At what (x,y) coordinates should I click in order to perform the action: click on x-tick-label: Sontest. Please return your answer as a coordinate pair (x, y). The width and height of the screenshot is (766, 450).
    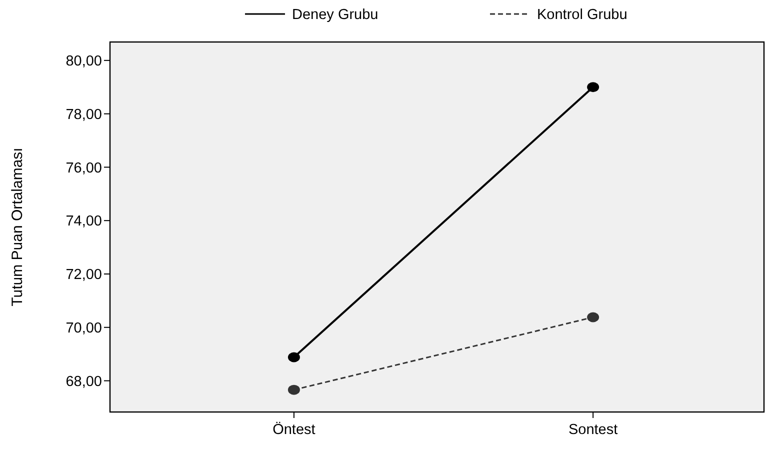
    Looking at the image, I should click on (593, 430).